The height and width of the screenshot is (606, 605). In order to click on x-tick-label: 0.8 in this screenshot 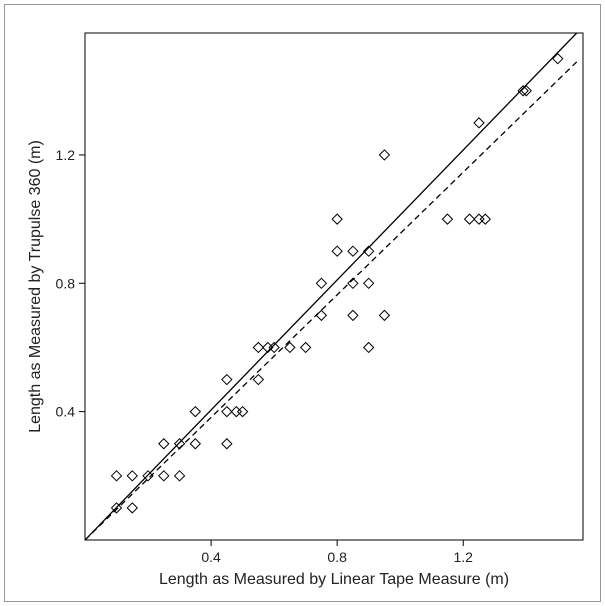, I will do `click(337, 557)`.